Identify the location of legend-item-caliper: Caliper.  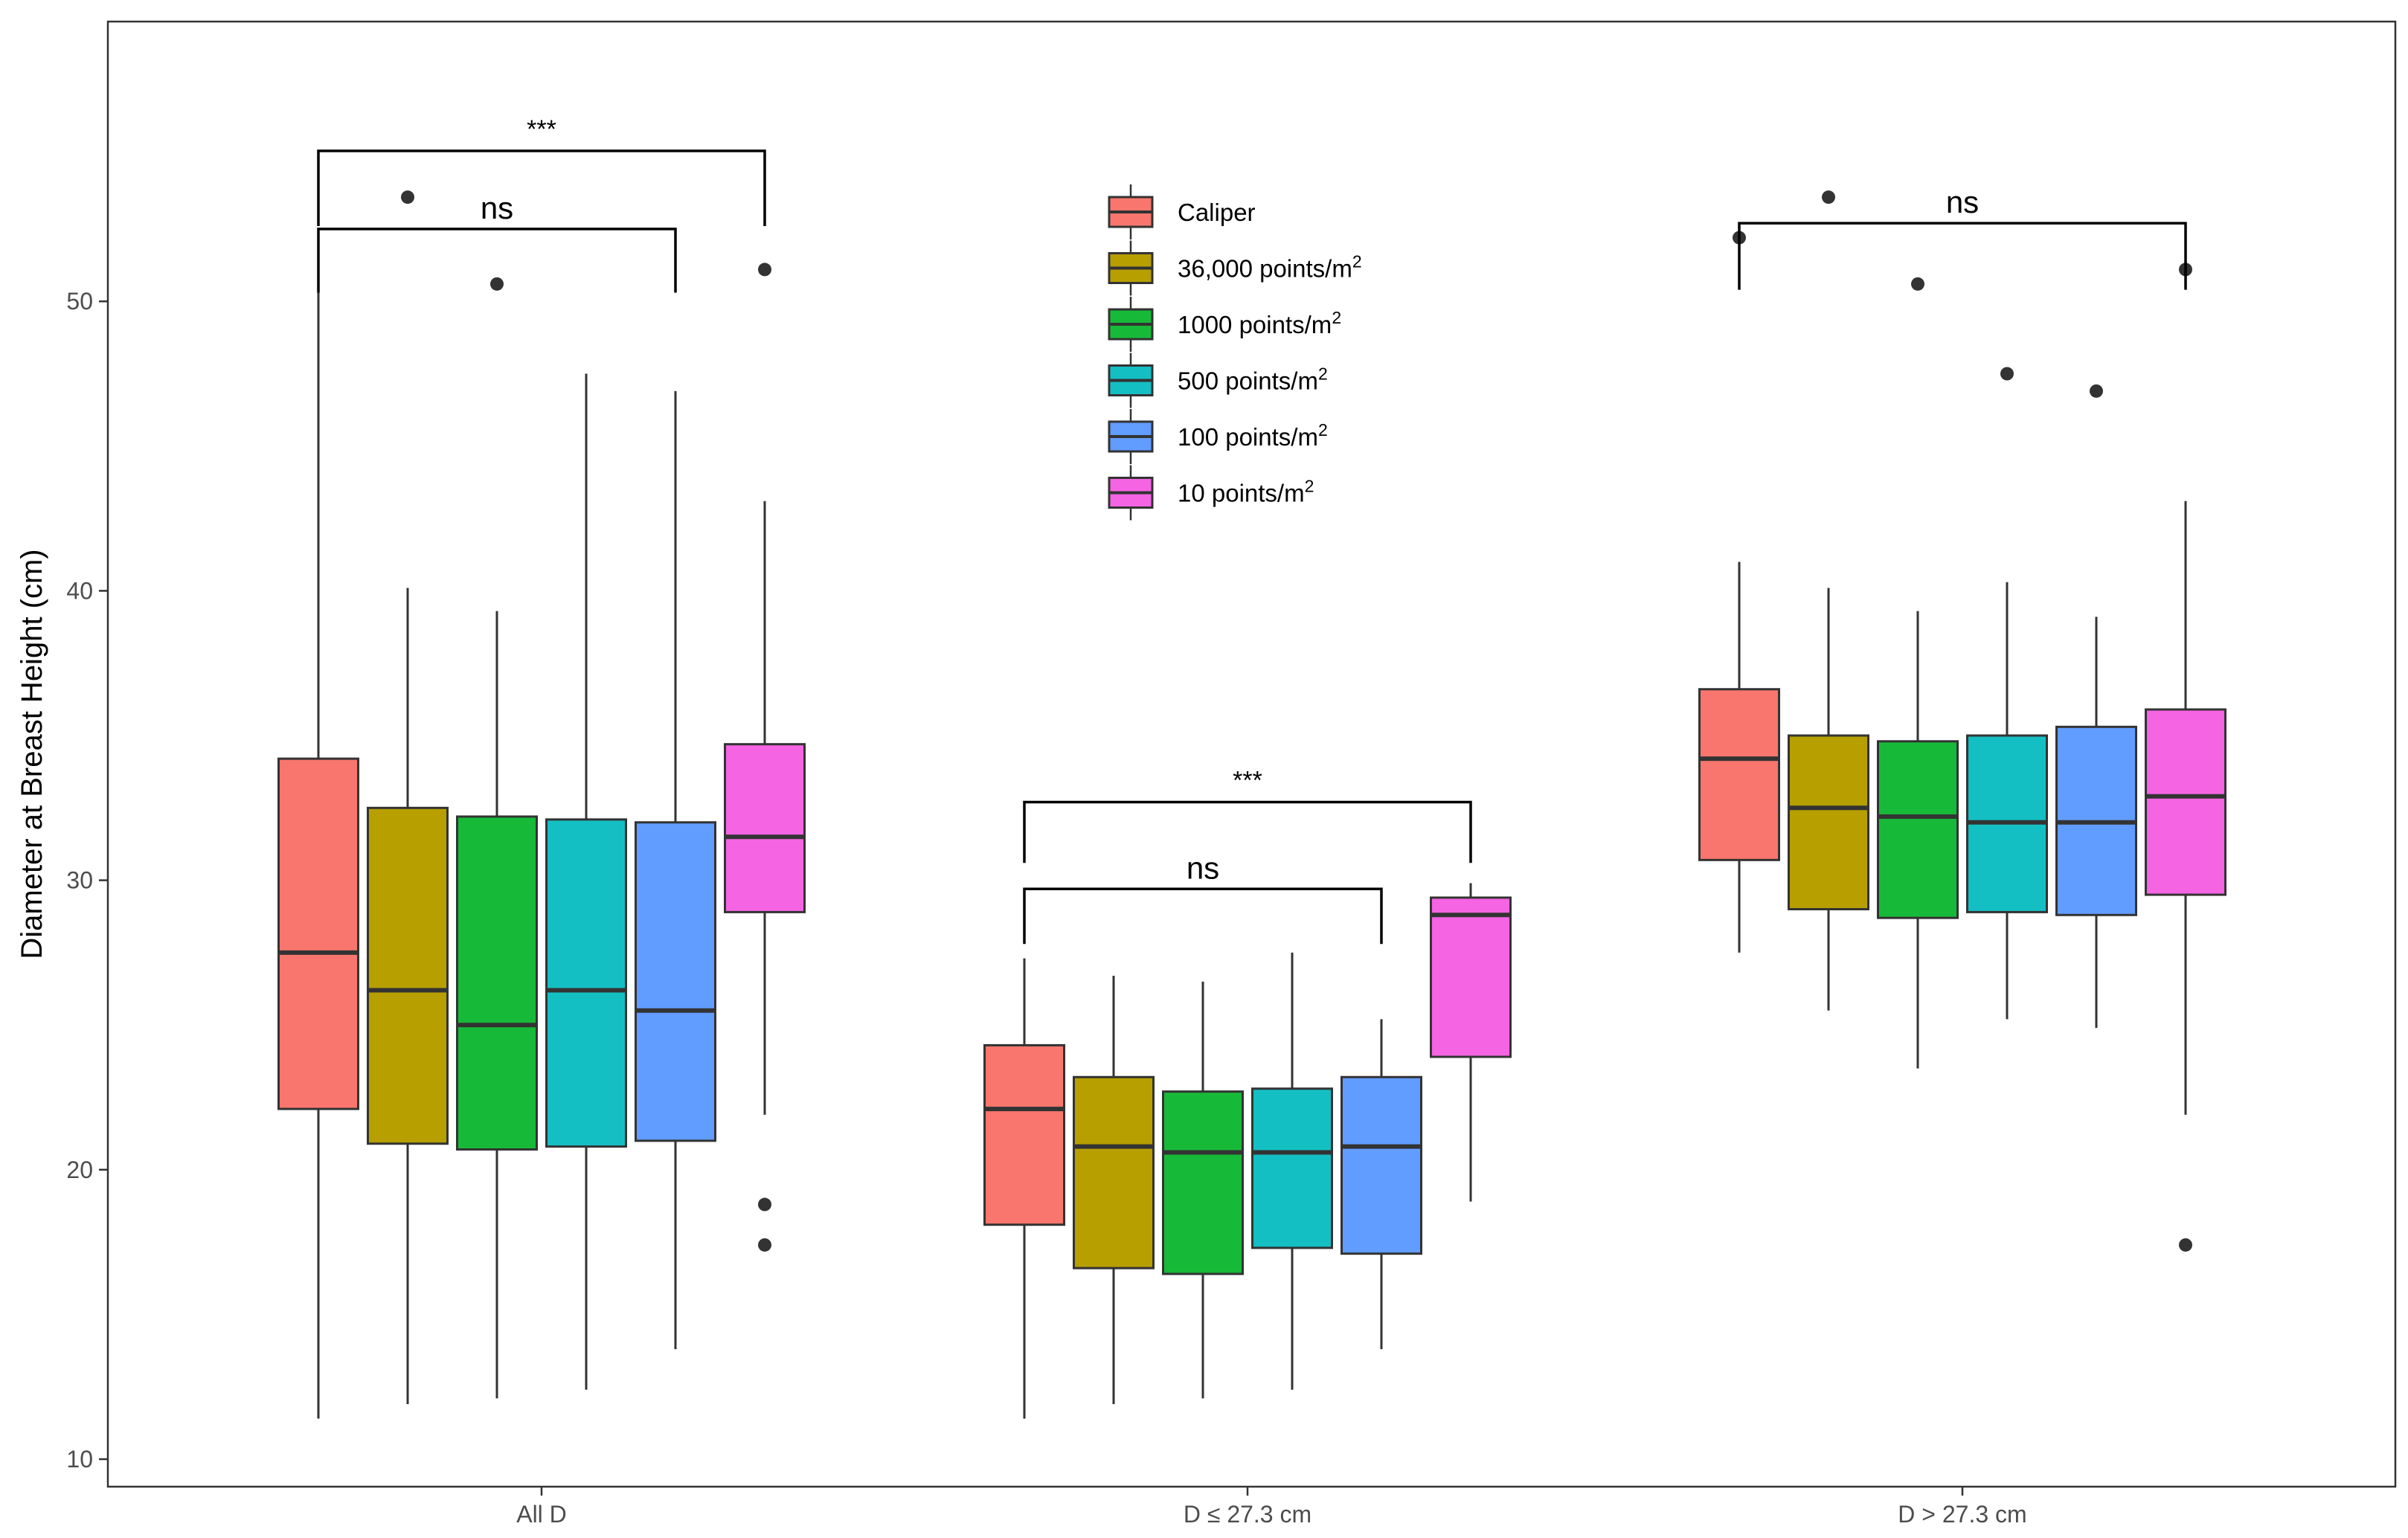
(1182, 212).